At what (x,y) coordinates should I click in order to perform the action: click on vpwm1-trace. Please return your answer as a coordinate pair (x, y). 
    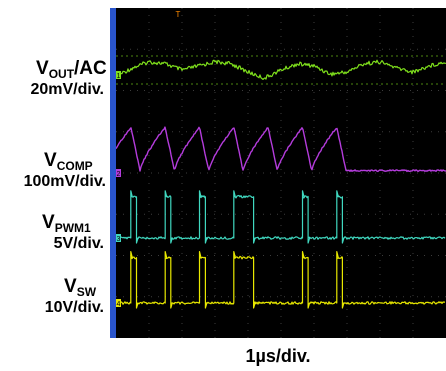
    Looking at the image, I should click on (280, 217).